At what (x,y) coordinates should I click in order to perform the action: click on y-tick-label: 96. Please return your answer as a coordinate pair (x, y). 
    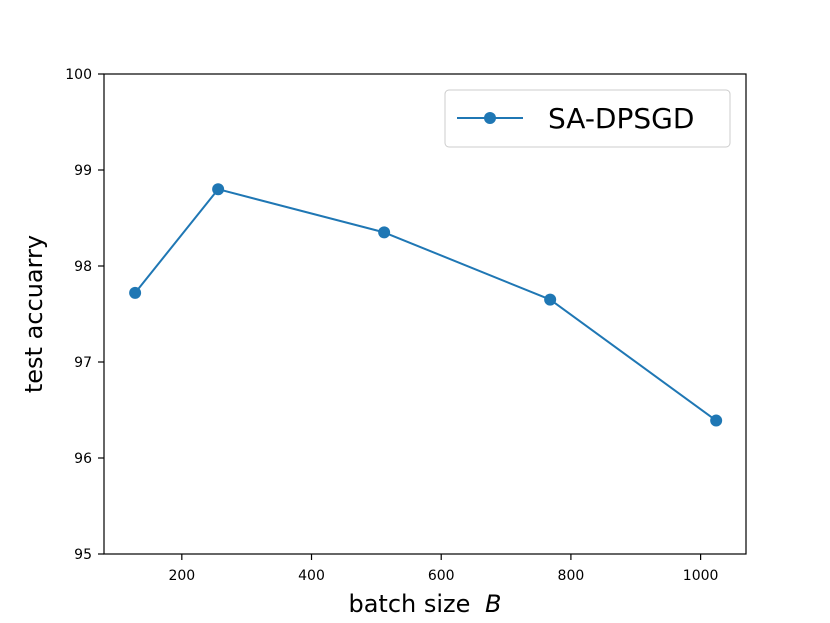
    Looking at the image, I should click on (83, 459).